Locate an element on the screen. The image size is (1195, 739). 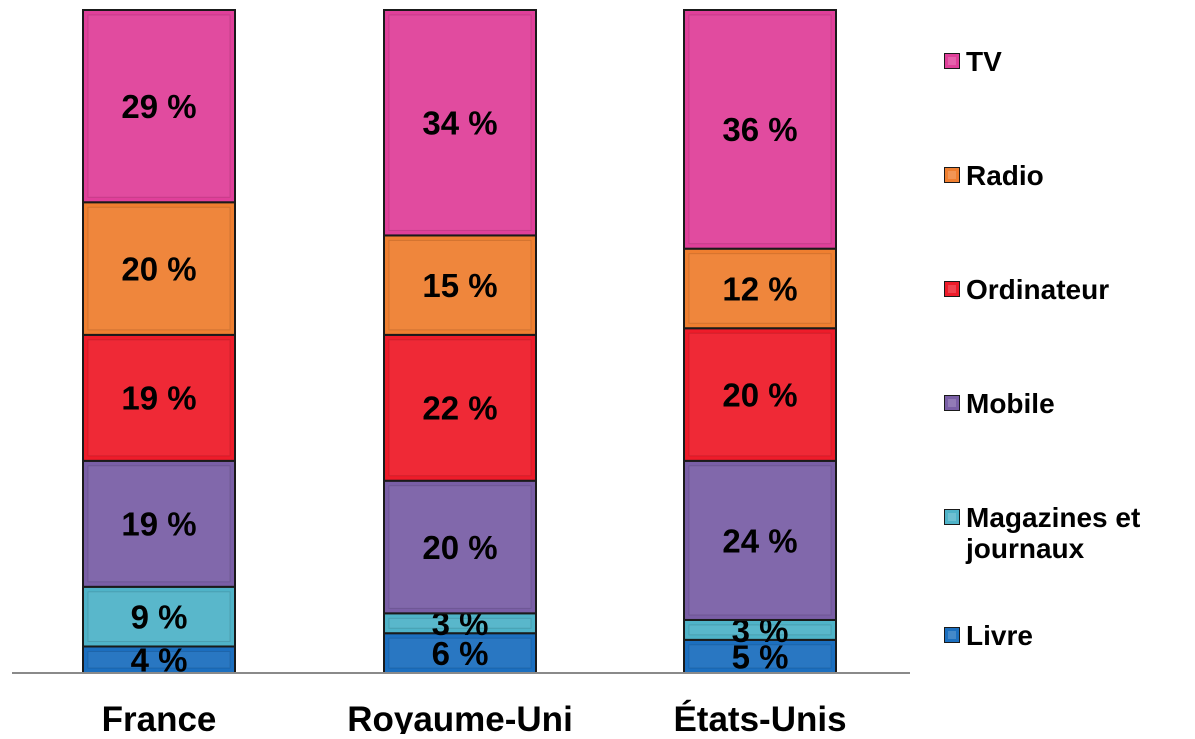
legend-item-ordinateur: Ordinateur is located at coordinates (1026, 289).